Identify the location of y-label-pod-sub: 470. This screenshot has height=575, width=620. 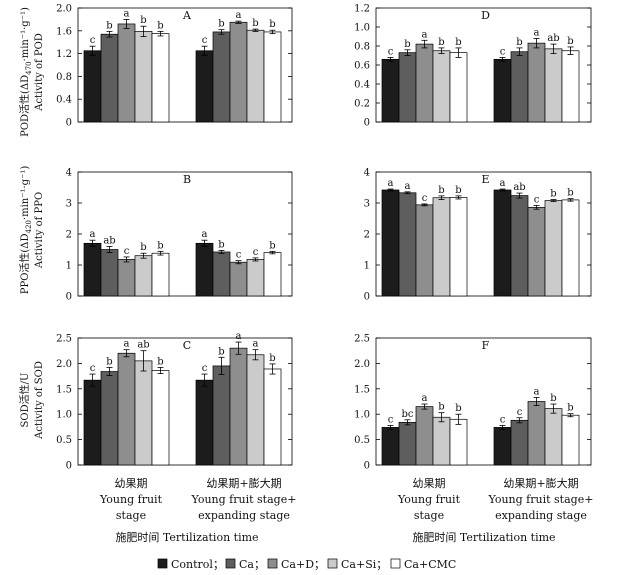
(29, 67).